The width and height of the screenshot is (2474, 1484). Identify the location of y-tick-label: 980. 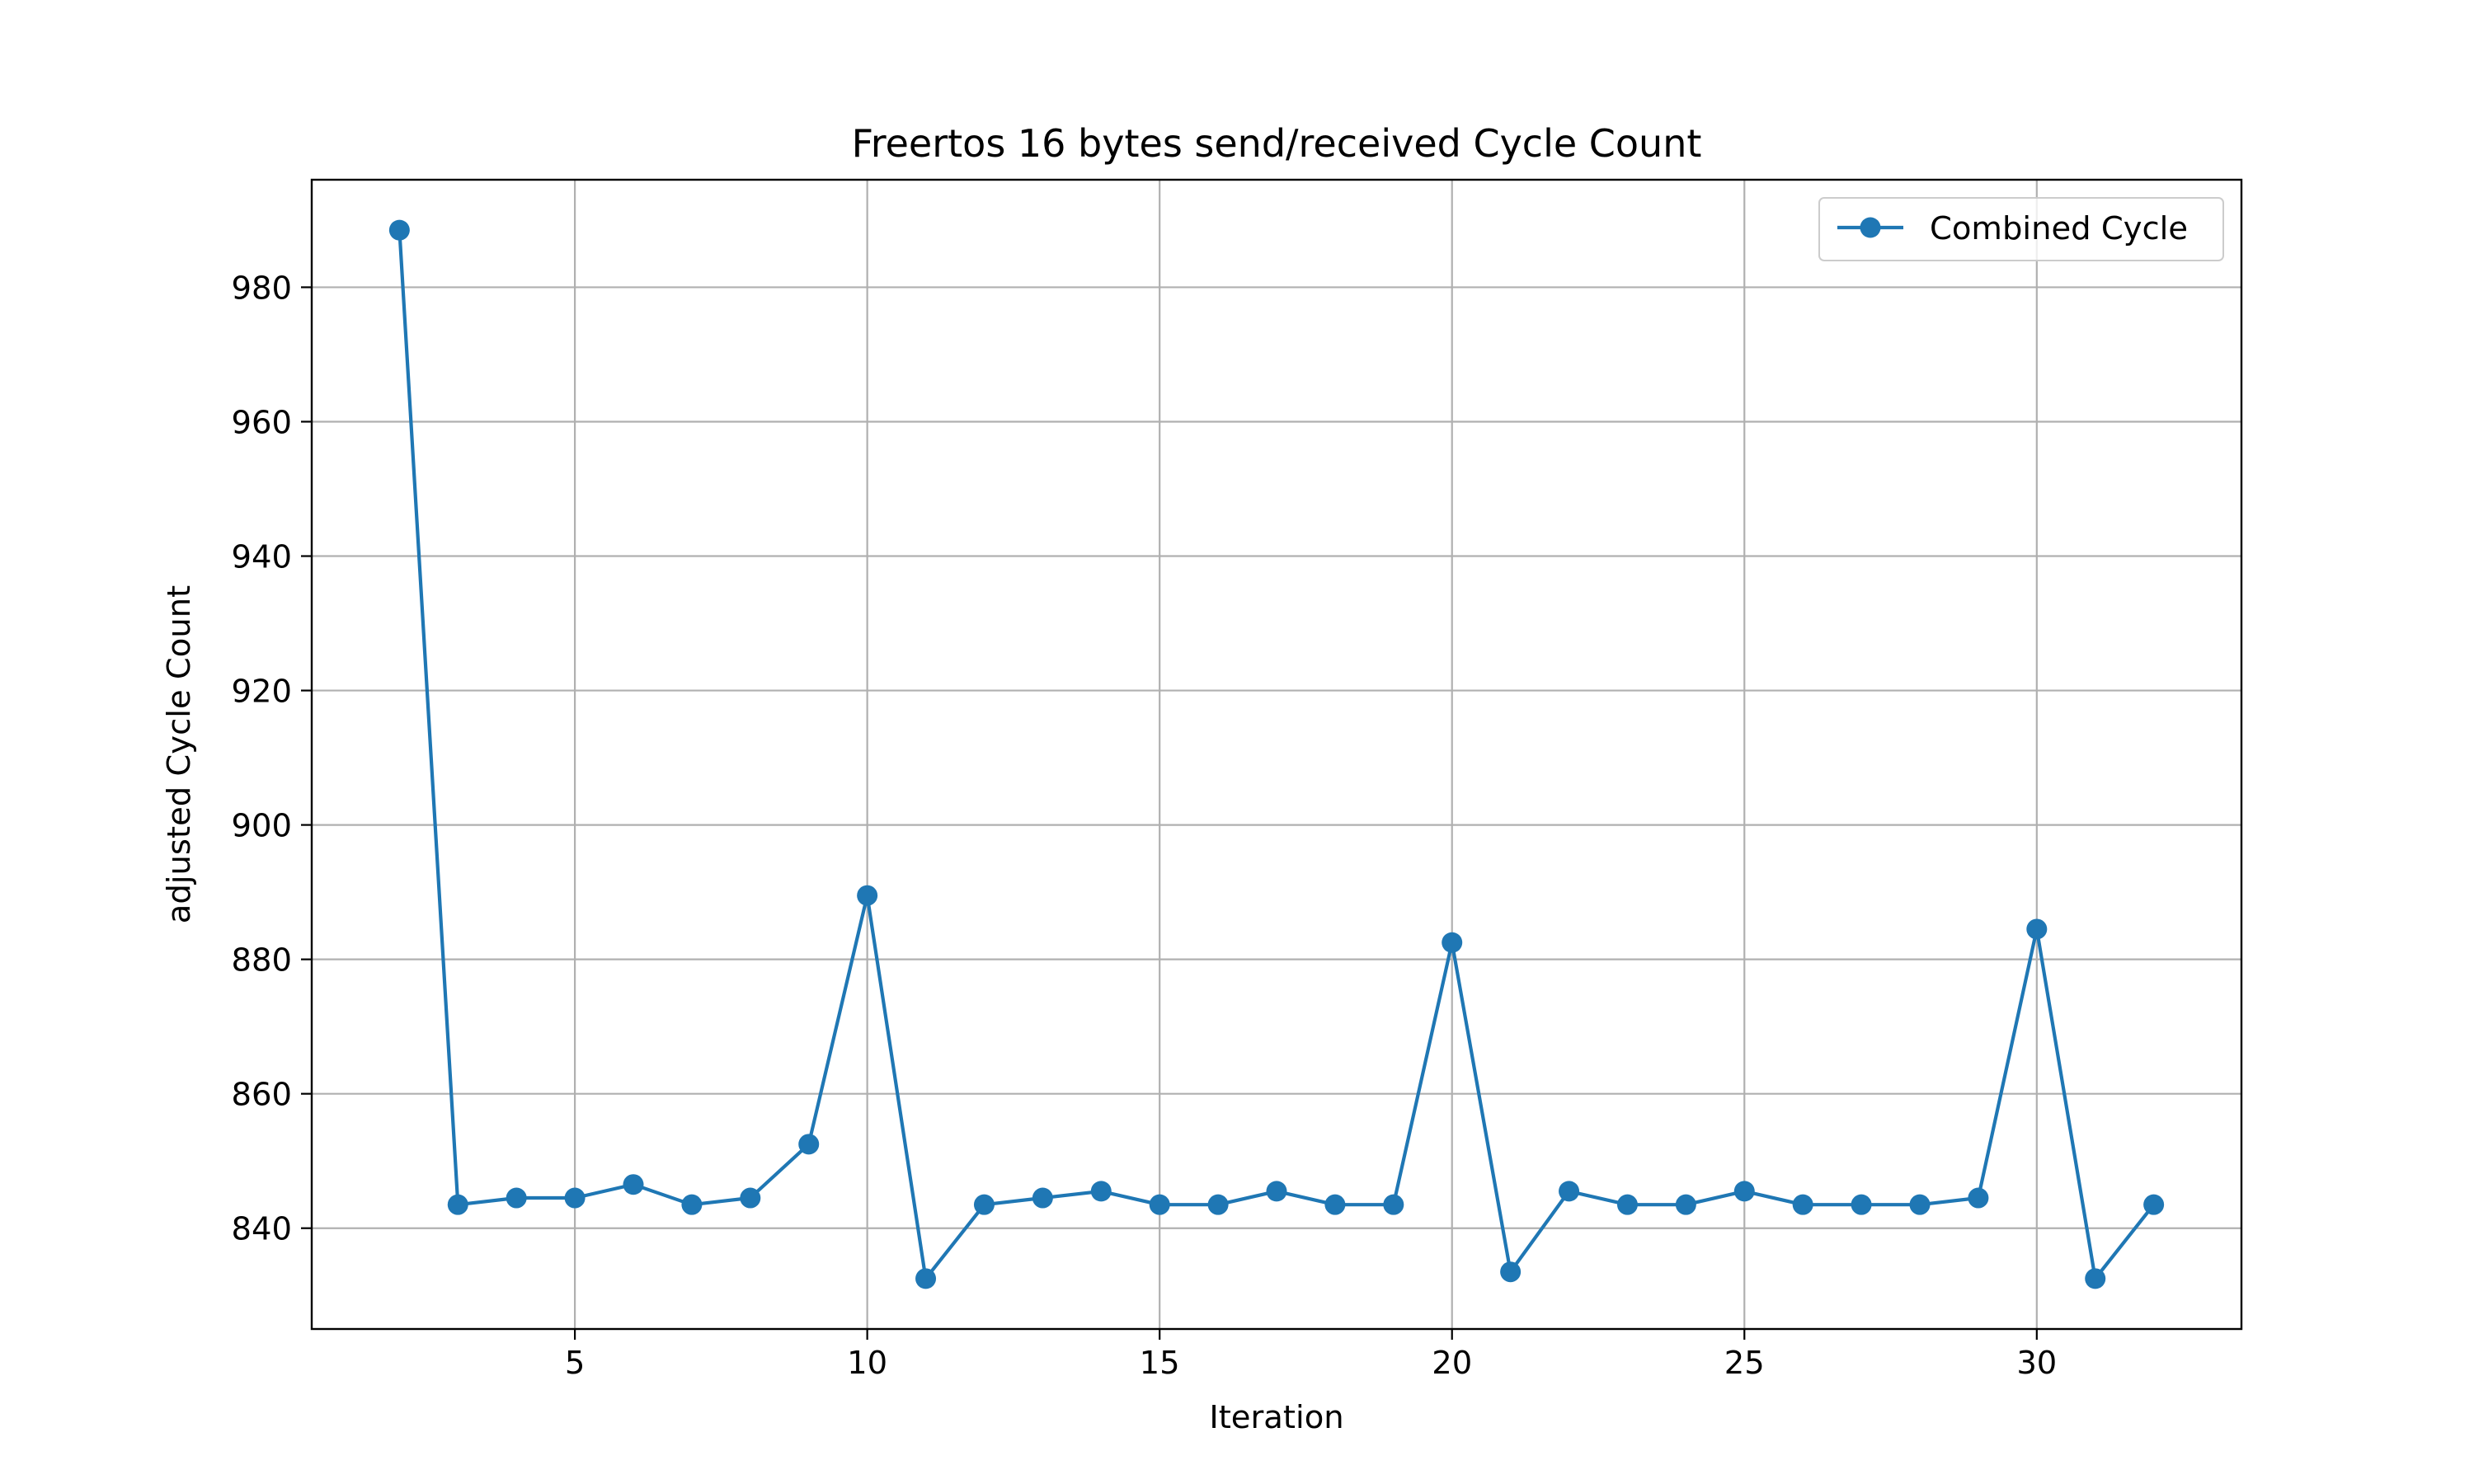
(262, 288).